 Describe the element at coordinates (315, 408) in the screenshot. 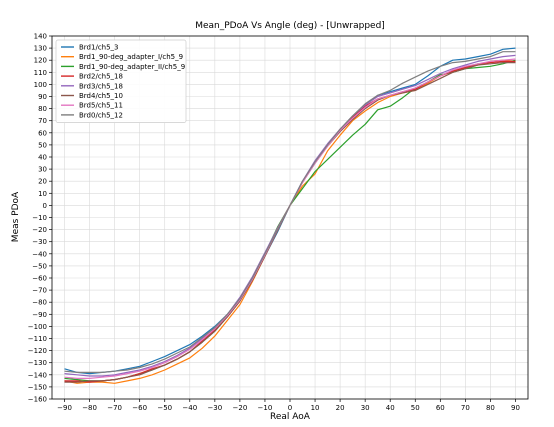

I see `x-tick-label: 10` at that location.